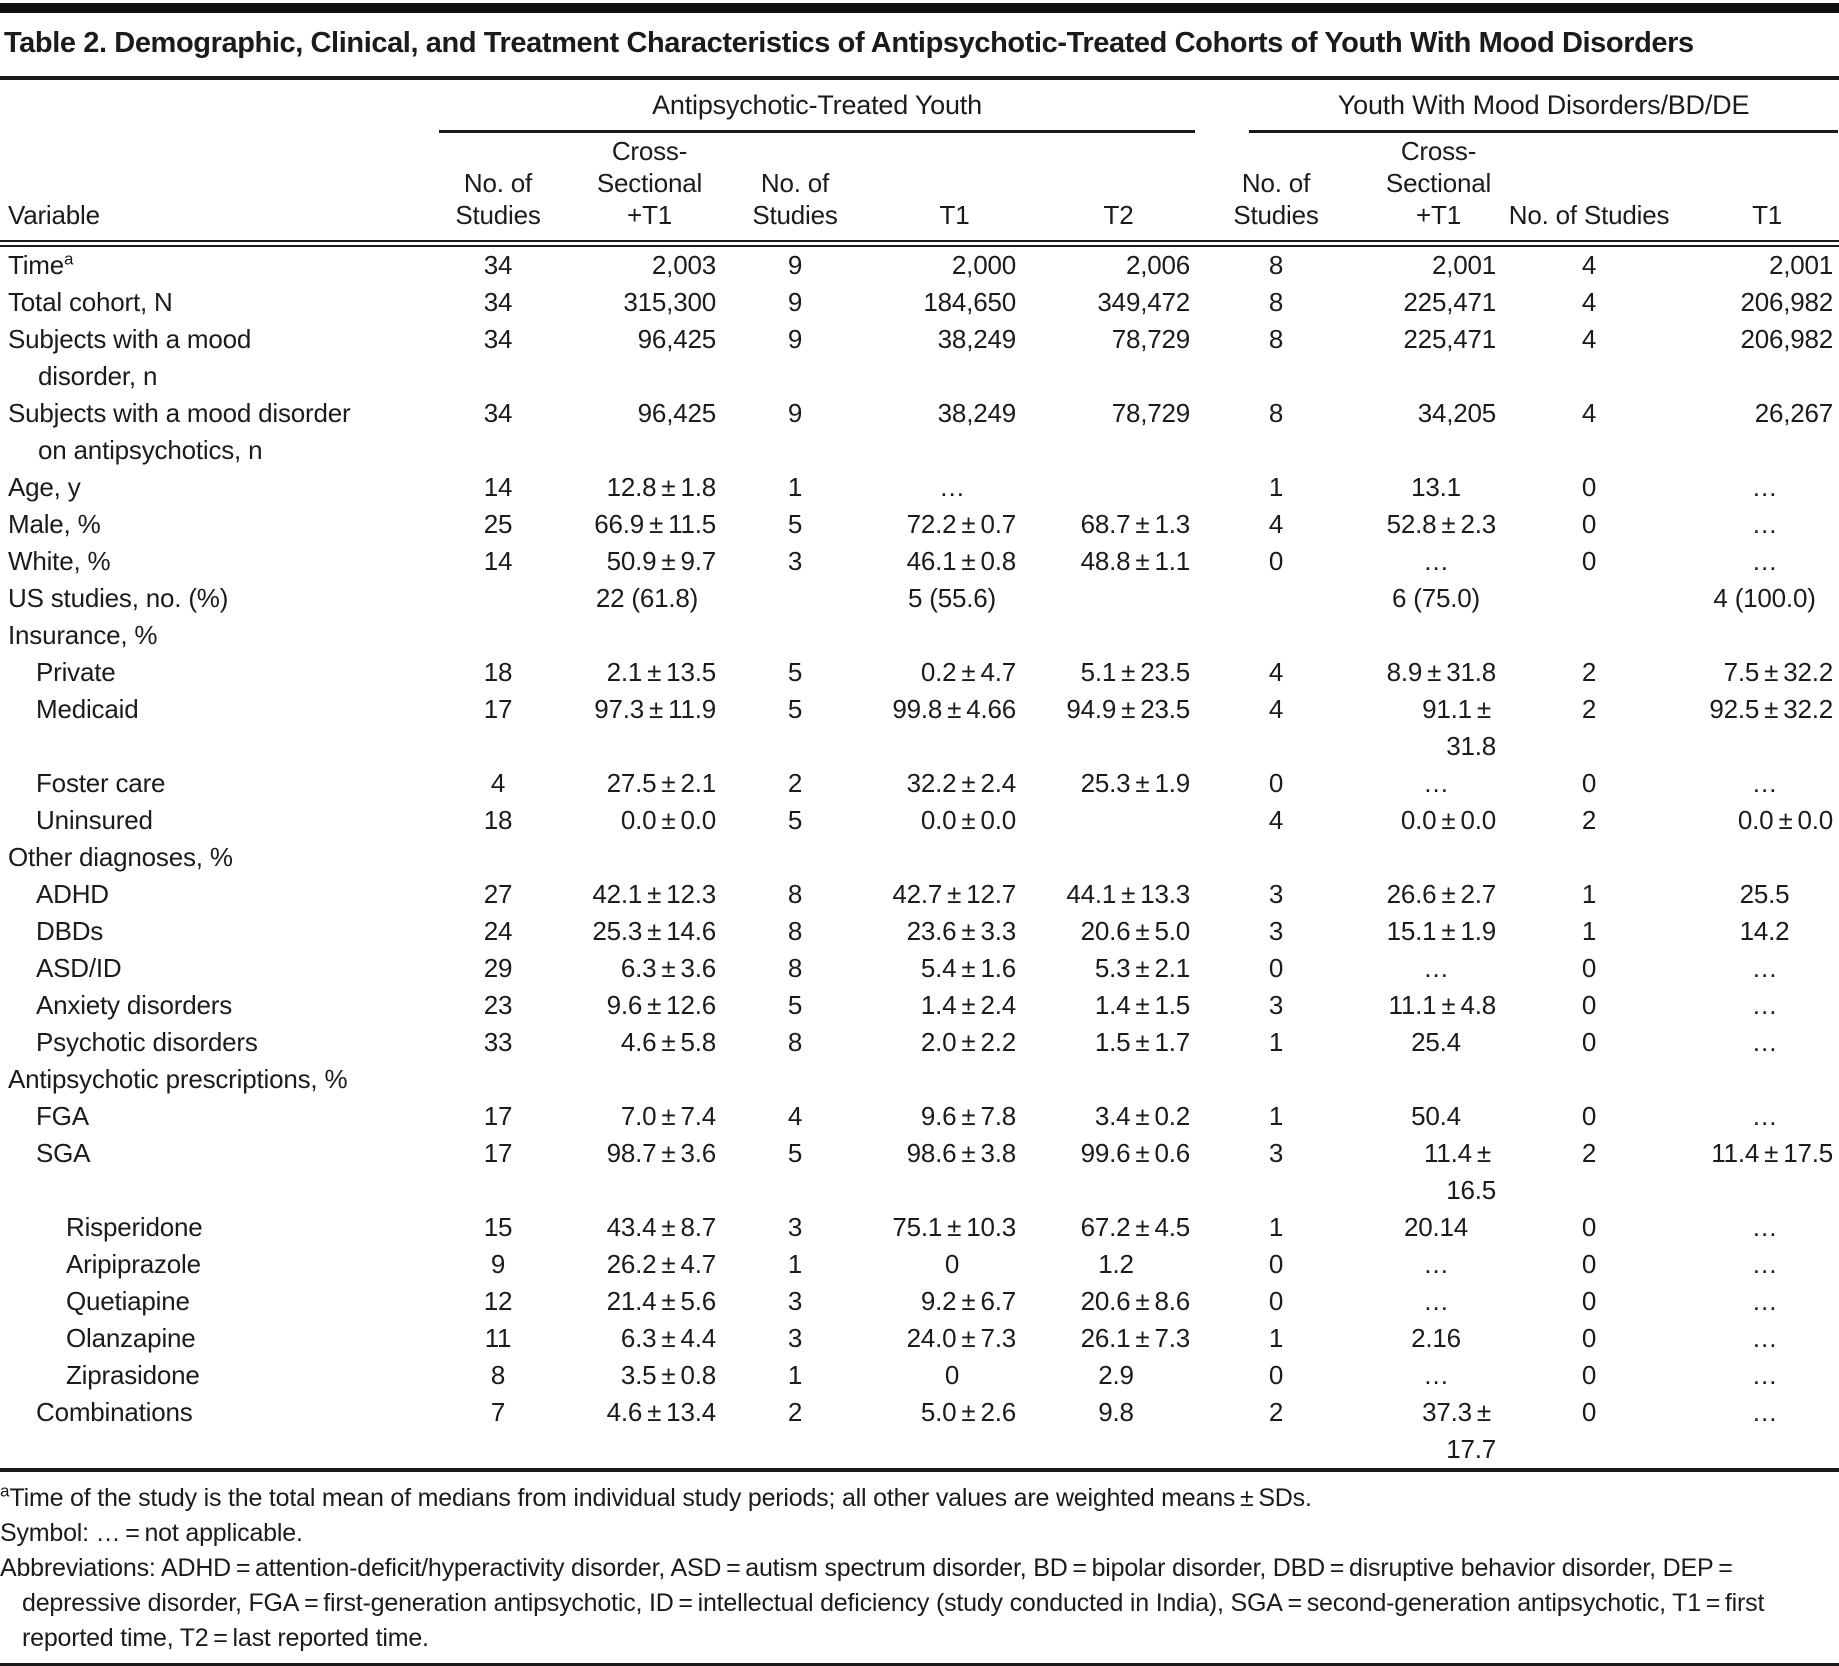  Describe the element at coordinates (961, 1153) in the screenshot. I see `cell-value: 98.6 ± 3.8` at that location.